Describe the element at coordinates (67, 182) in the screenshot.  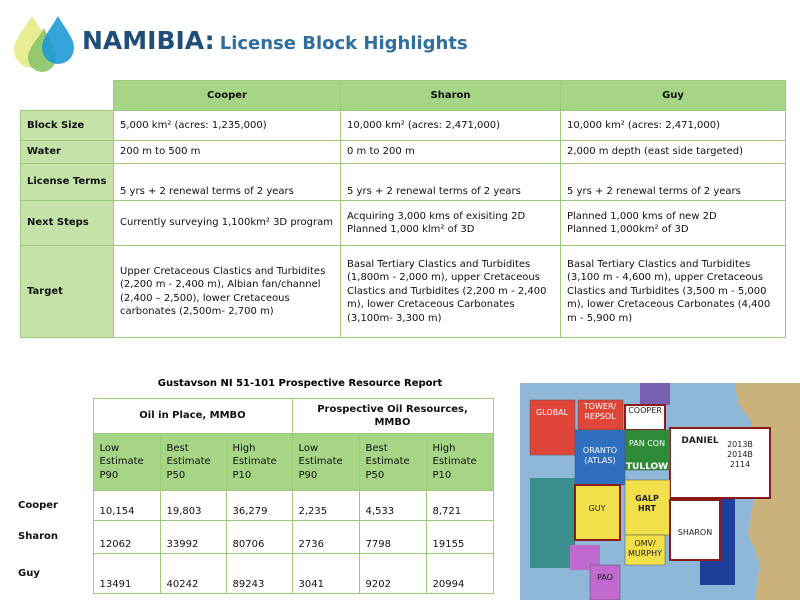
I see `row-label: License Terms` at that location.